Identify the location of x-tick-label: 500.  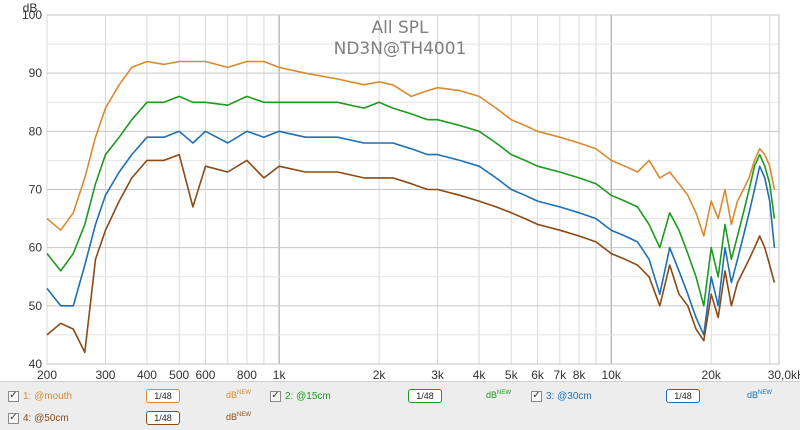
(179, 374).